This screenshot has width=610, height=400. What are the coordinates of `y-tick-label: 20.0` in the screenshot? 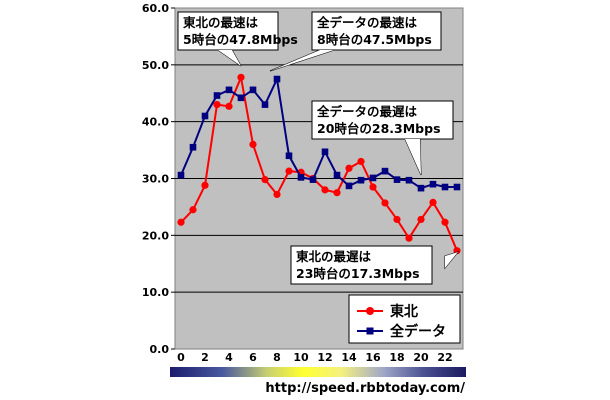 It's located at (155, 235).